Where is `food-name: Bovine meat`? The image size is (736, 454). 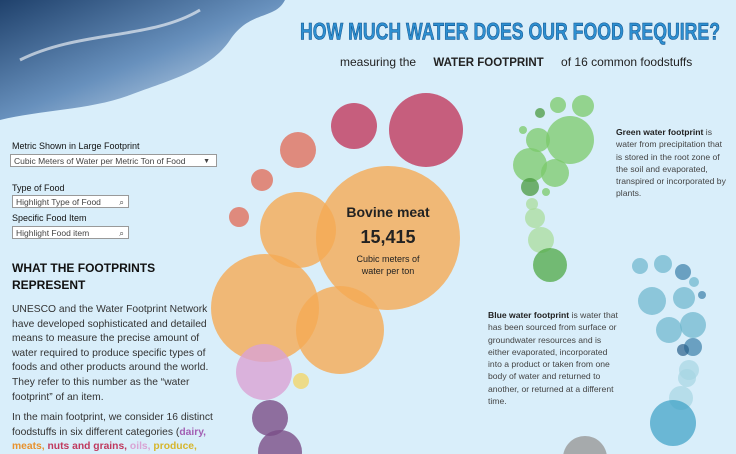
food-name: Bovine meat is located at coordinates (388, 212).